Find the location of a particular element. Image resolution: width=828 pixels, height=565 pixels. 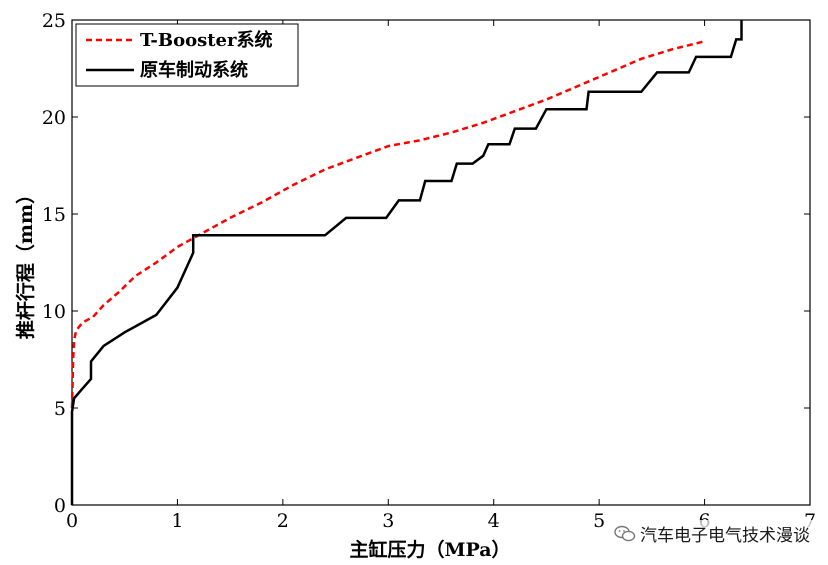

y-tick-label: 10 is located at coordinates (54, 312).